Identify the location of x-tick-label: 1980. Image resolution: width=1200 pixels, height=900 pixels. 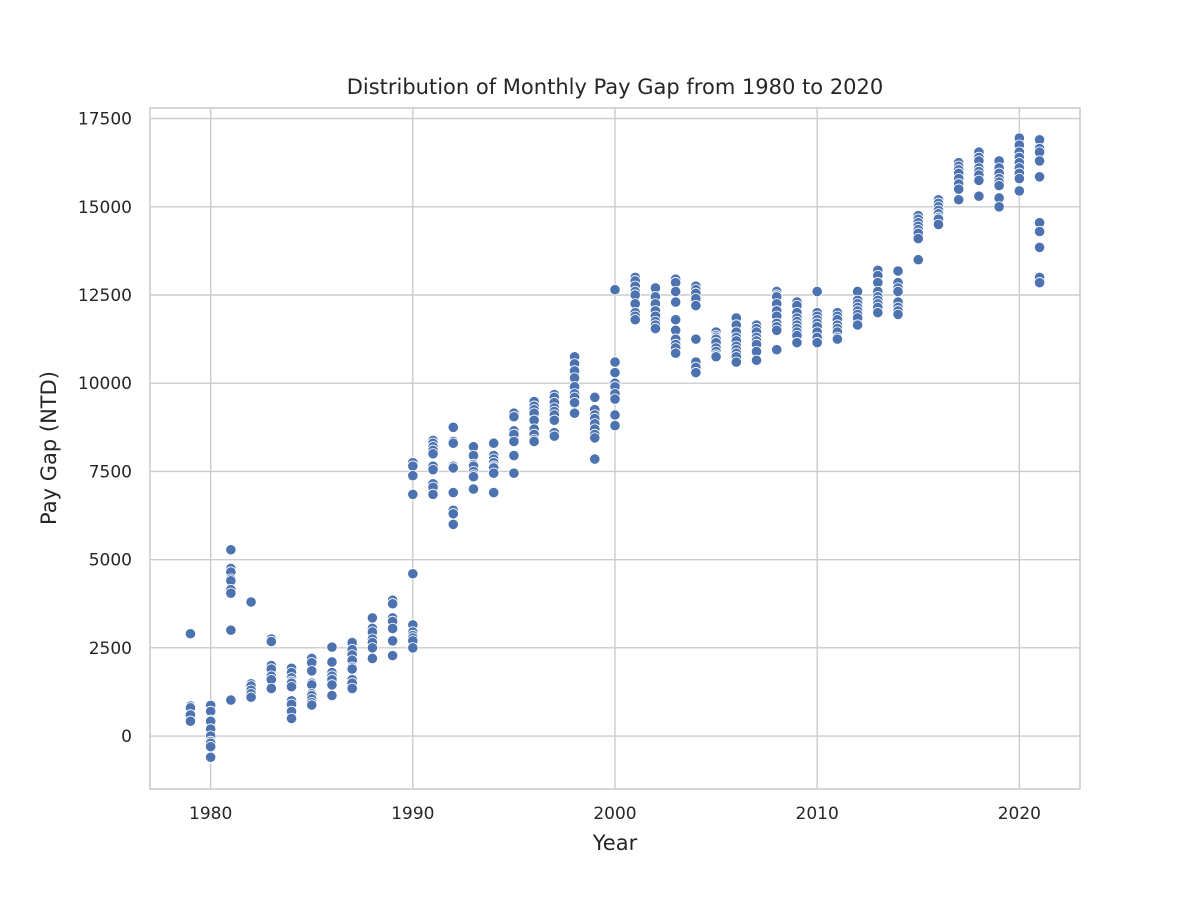
(210, 814).